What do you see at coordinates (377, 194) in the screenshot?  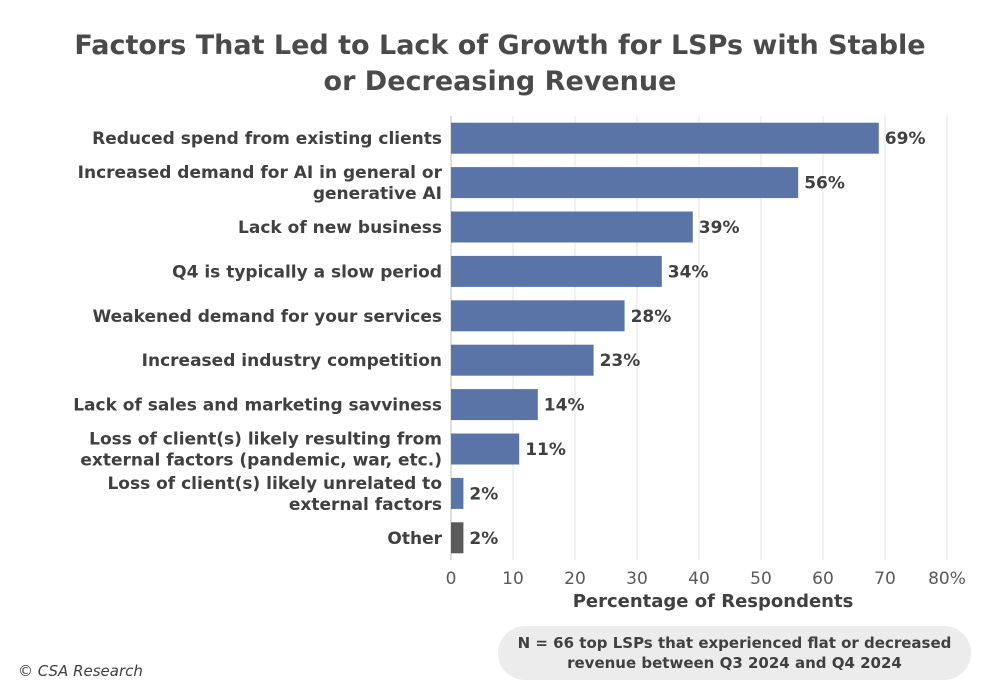 I see `category-label: generative AI` at bounding box center [377, 194].